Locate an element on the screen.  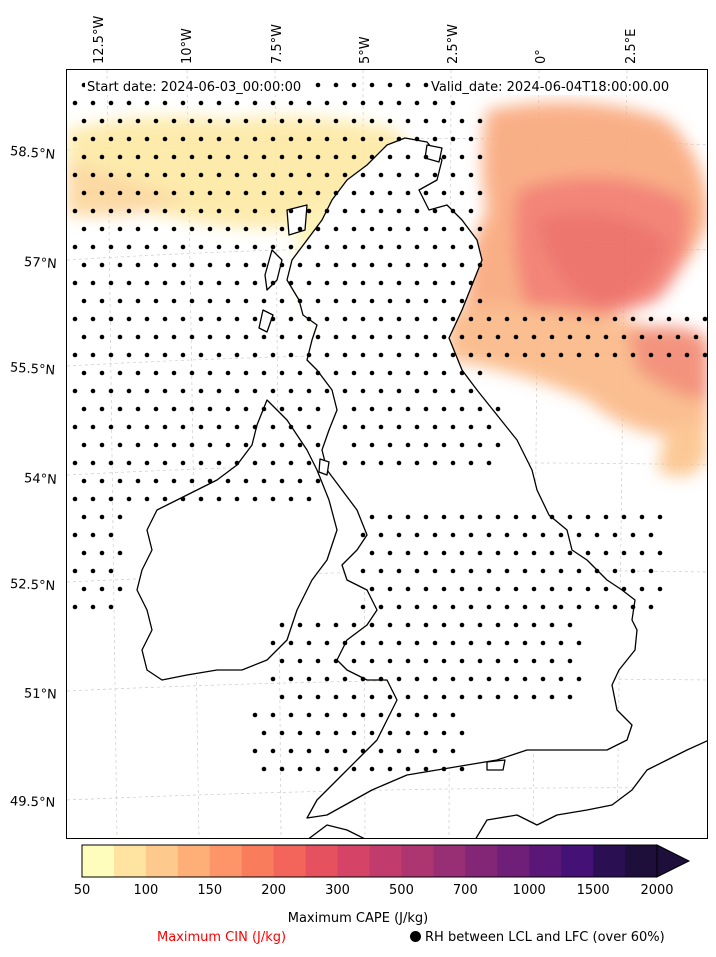
colorbar-tick-label: 1500 is located at coordinates (593, 890).